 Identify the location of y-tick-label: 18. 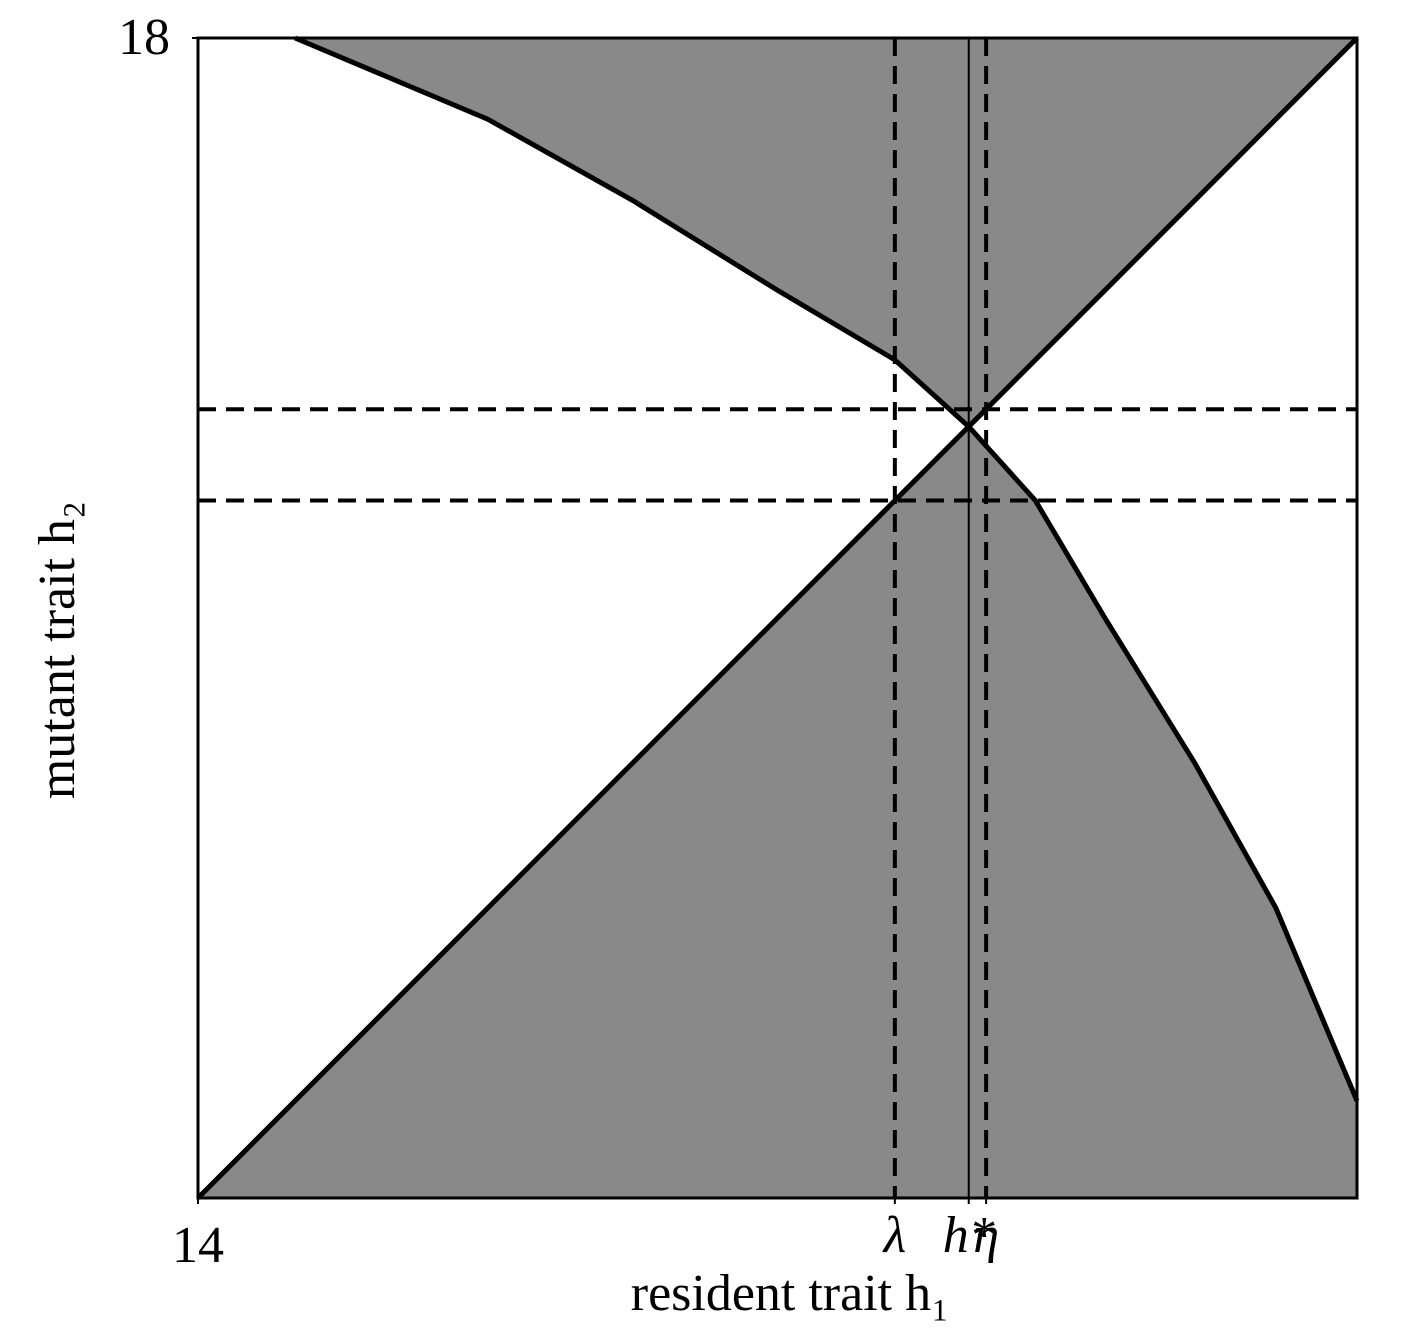
(144, 37).